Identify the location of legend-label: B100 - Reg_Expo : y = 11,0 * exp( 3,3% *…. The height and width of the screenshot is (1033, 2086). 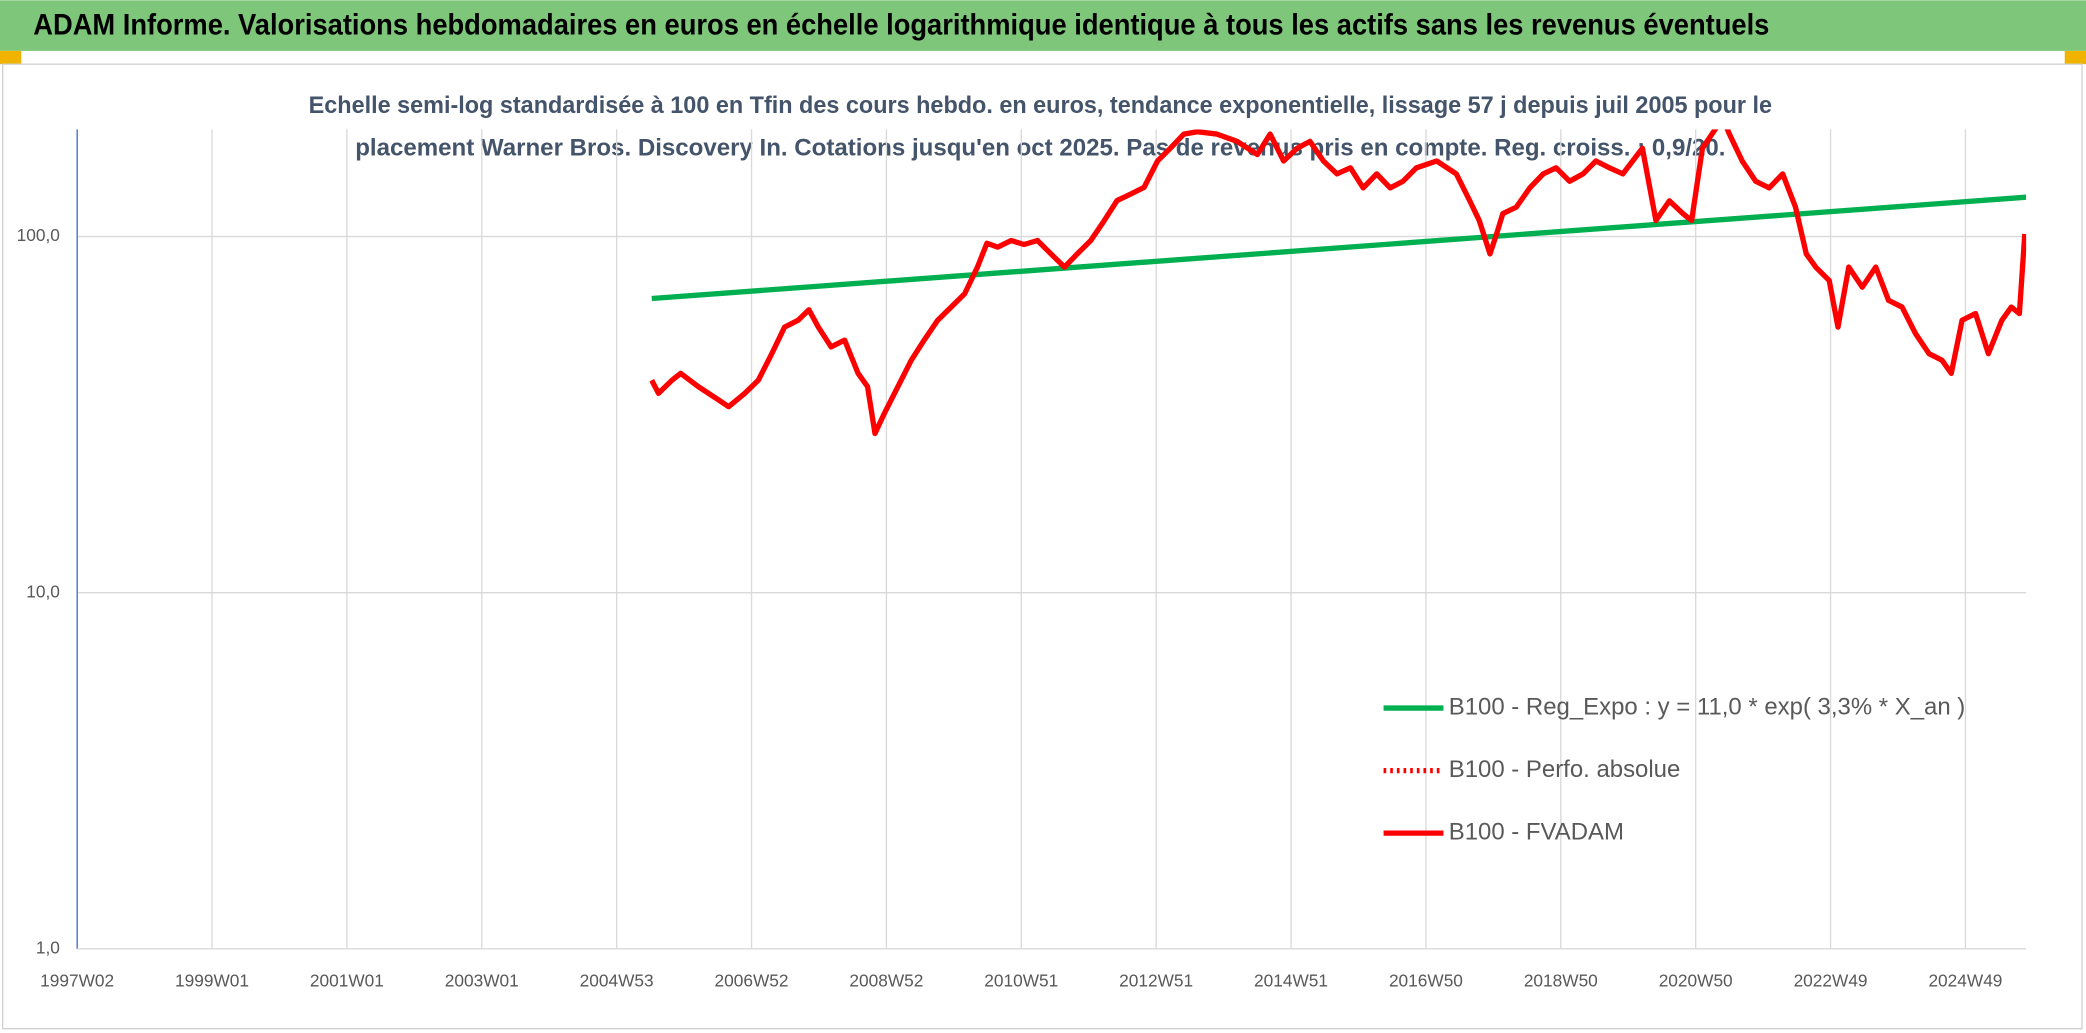
(1707, 706).